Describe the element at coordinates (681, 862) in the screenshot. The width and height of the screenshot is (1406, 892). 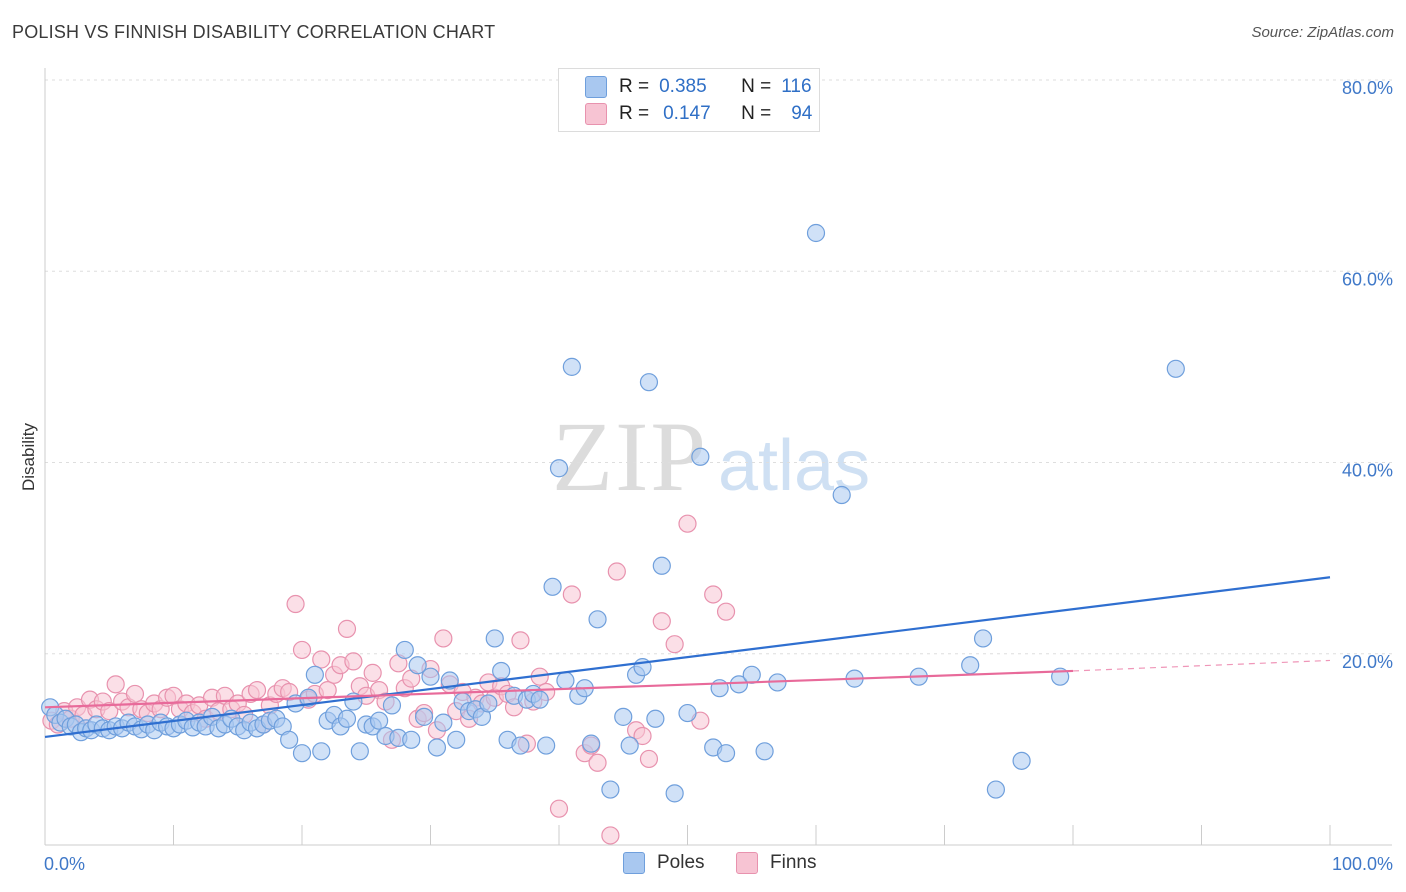
I see `series-label-poles: Poles` at that location.